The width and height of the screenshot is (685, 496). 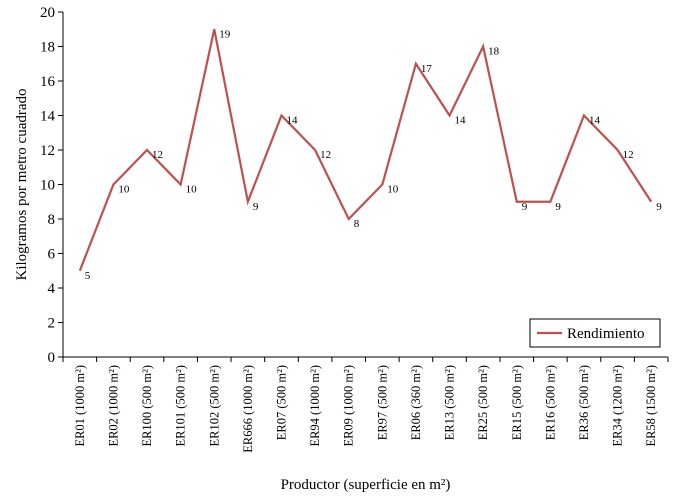 I want to click on x-tick-label: ER100 (500 m²), so click(x=147, y=406).